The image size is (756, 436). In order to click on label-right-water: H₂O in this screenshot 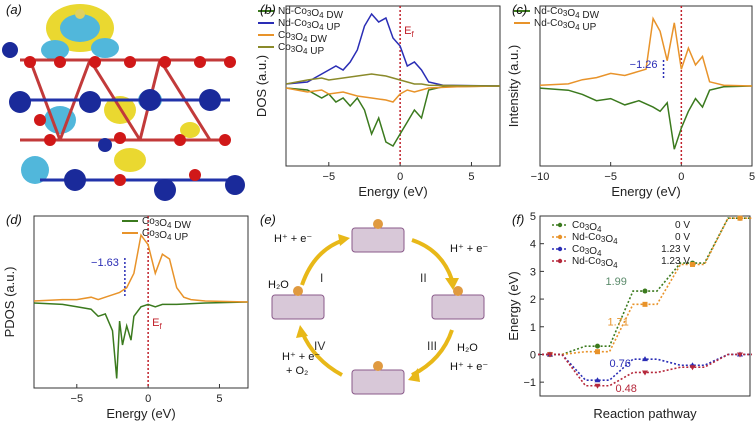, I will do `click(467, 348)`.